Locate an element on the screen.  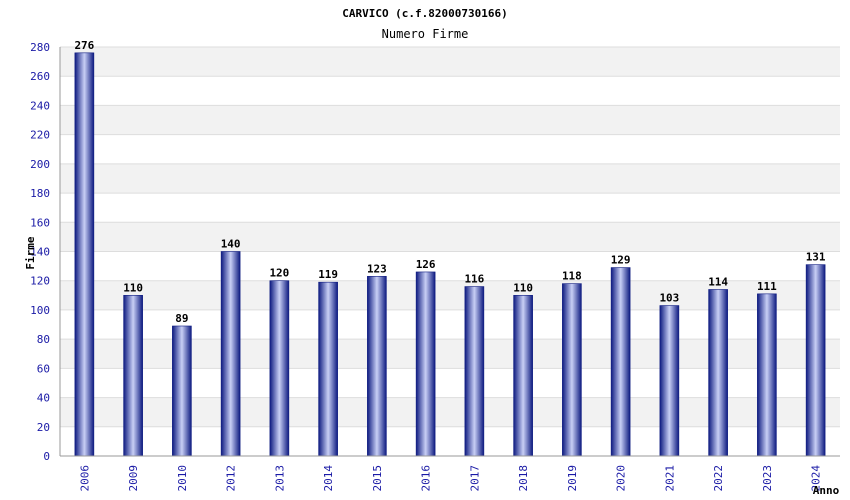
x-tick-label: 2023 is located at coordinates (767, 478).